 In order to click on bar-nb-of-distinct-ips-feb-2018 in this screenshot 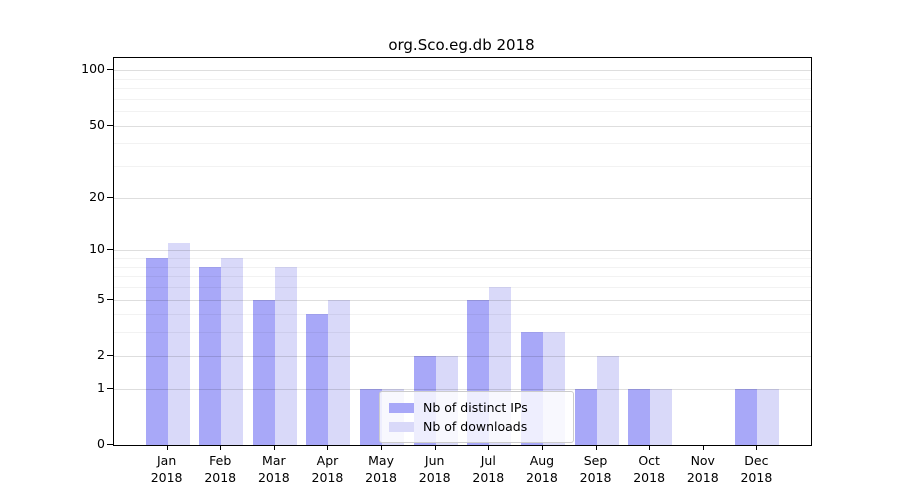, I will do `click(210, 355)`.